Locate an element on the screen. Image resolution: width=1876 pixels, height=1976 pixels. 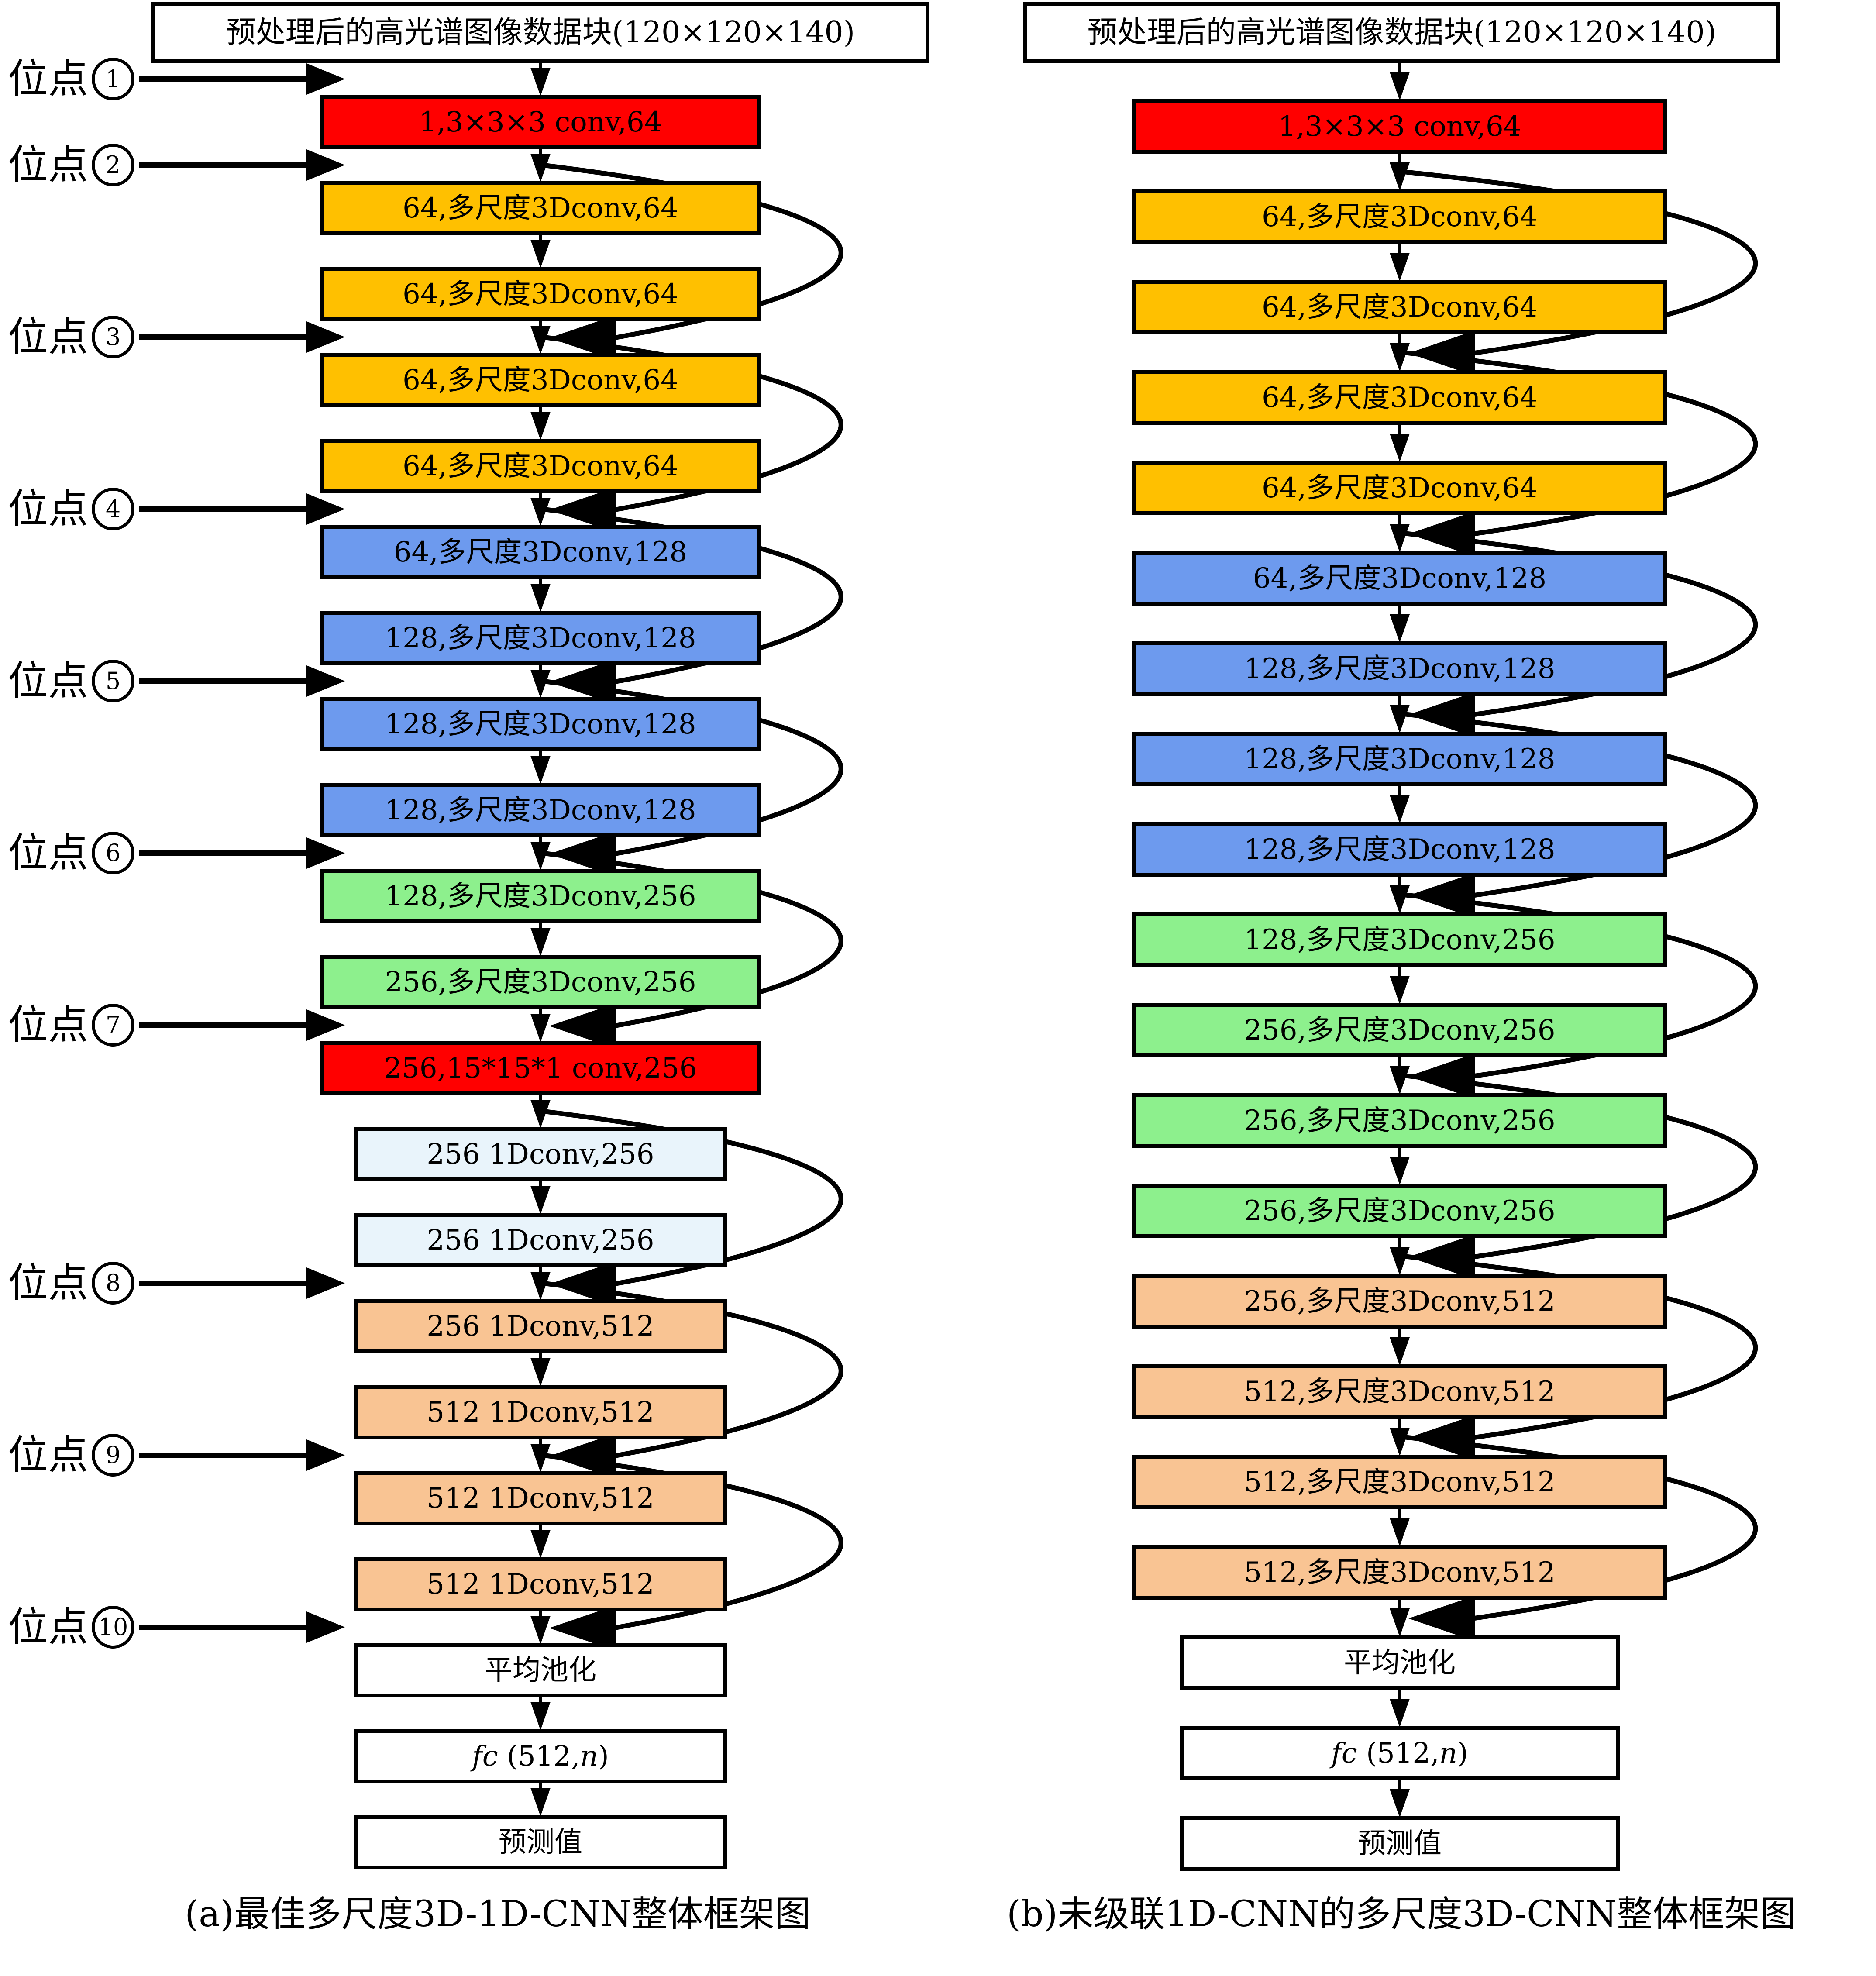
conv-layer-box: 256 1Dconv,256 is located at coordinates (540, 1240).